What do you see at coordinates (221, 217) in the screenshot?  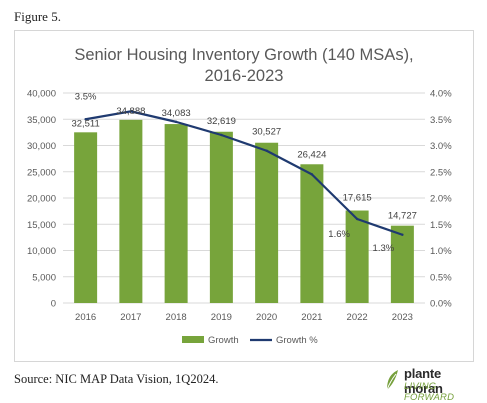 I see `bar-2019` at bounding box center [221, 217].